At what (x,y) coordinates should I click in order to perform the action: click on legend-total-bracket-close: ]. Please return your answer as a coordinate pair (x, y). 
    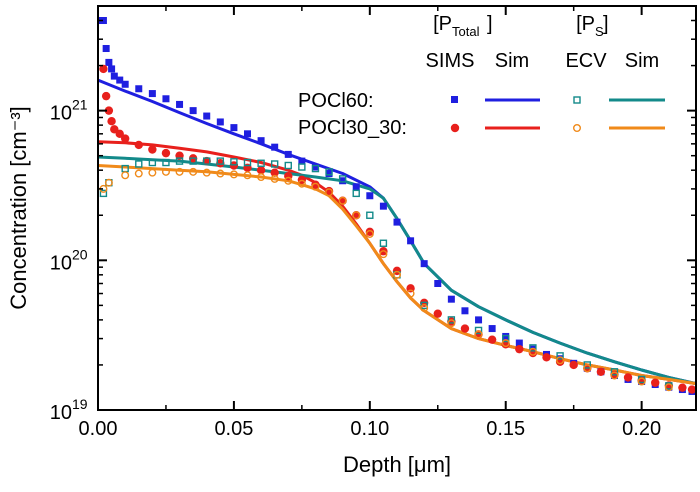
    Looking at the image, I should click on (490, 24).